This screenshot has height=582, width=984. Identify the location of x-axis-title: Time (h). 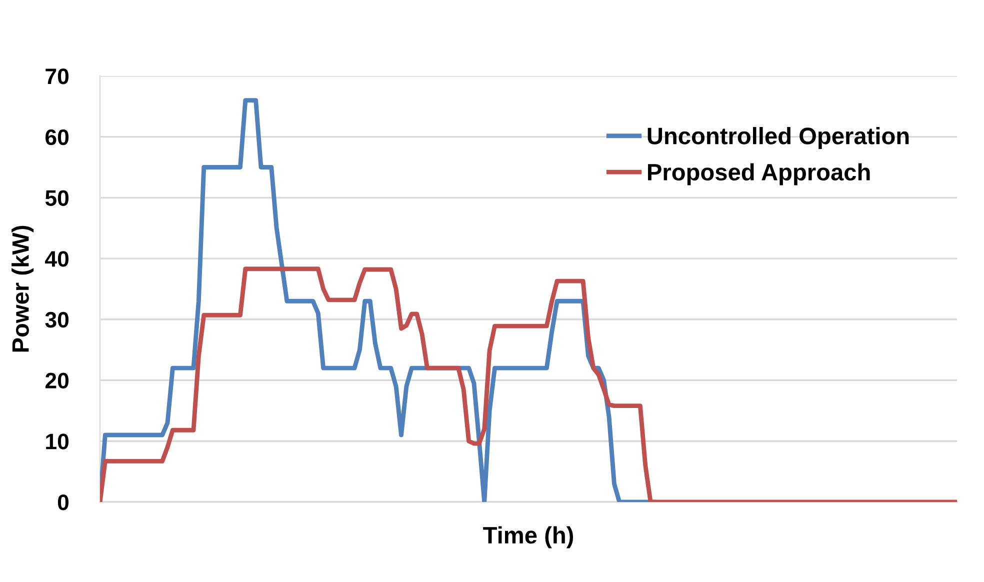
(528, 537).